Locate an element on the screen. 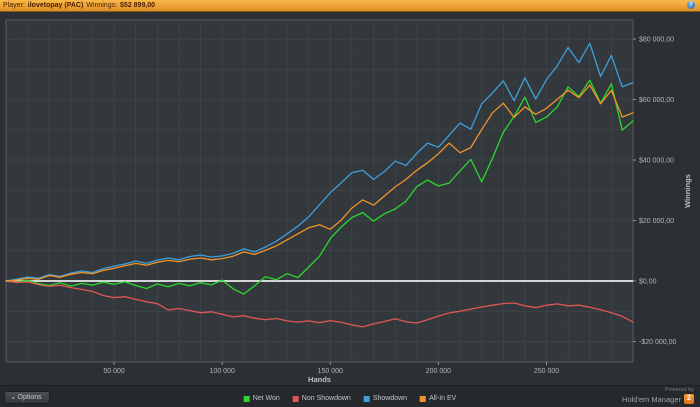 This screenshot has width=700, height=407. brand-name: Hold'em Manager is located at coordinates (651, 399).